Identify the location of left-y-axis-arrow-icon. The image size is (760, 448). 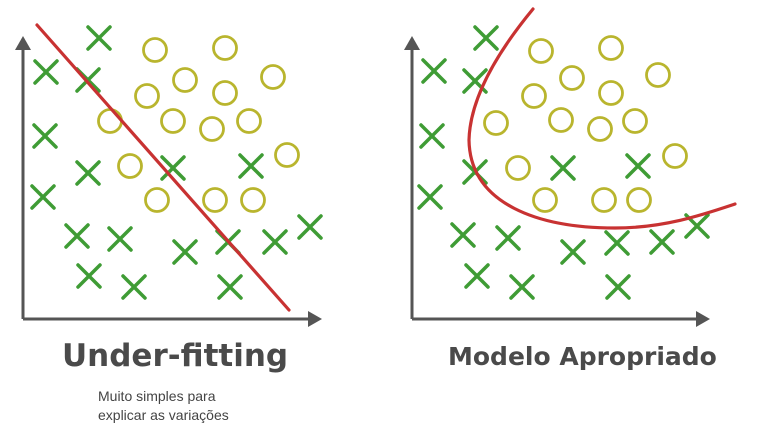
(23, 43).